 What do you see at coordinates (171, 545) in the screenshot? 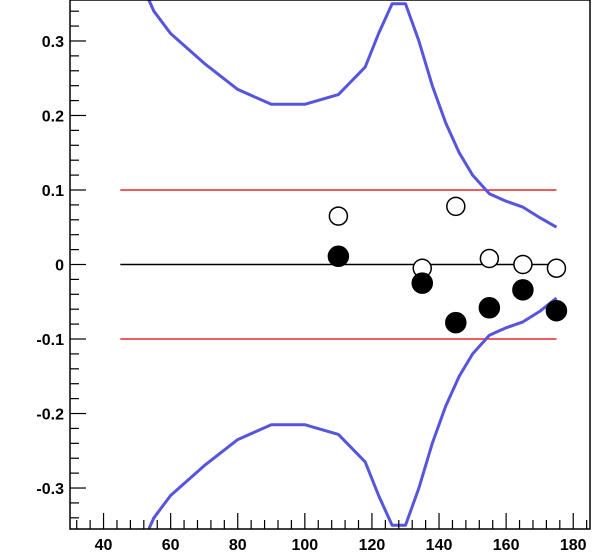
I see `x-tick-label: 60` at bounding box center [171, 545].